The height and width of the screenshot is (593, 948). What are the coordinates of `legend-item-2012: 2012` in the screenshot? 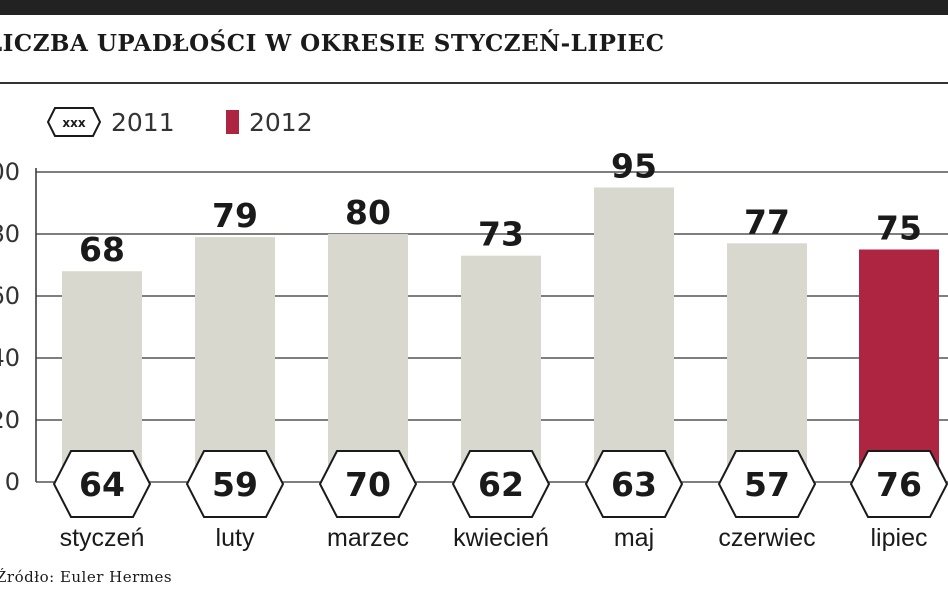 It's located at (257, 122).